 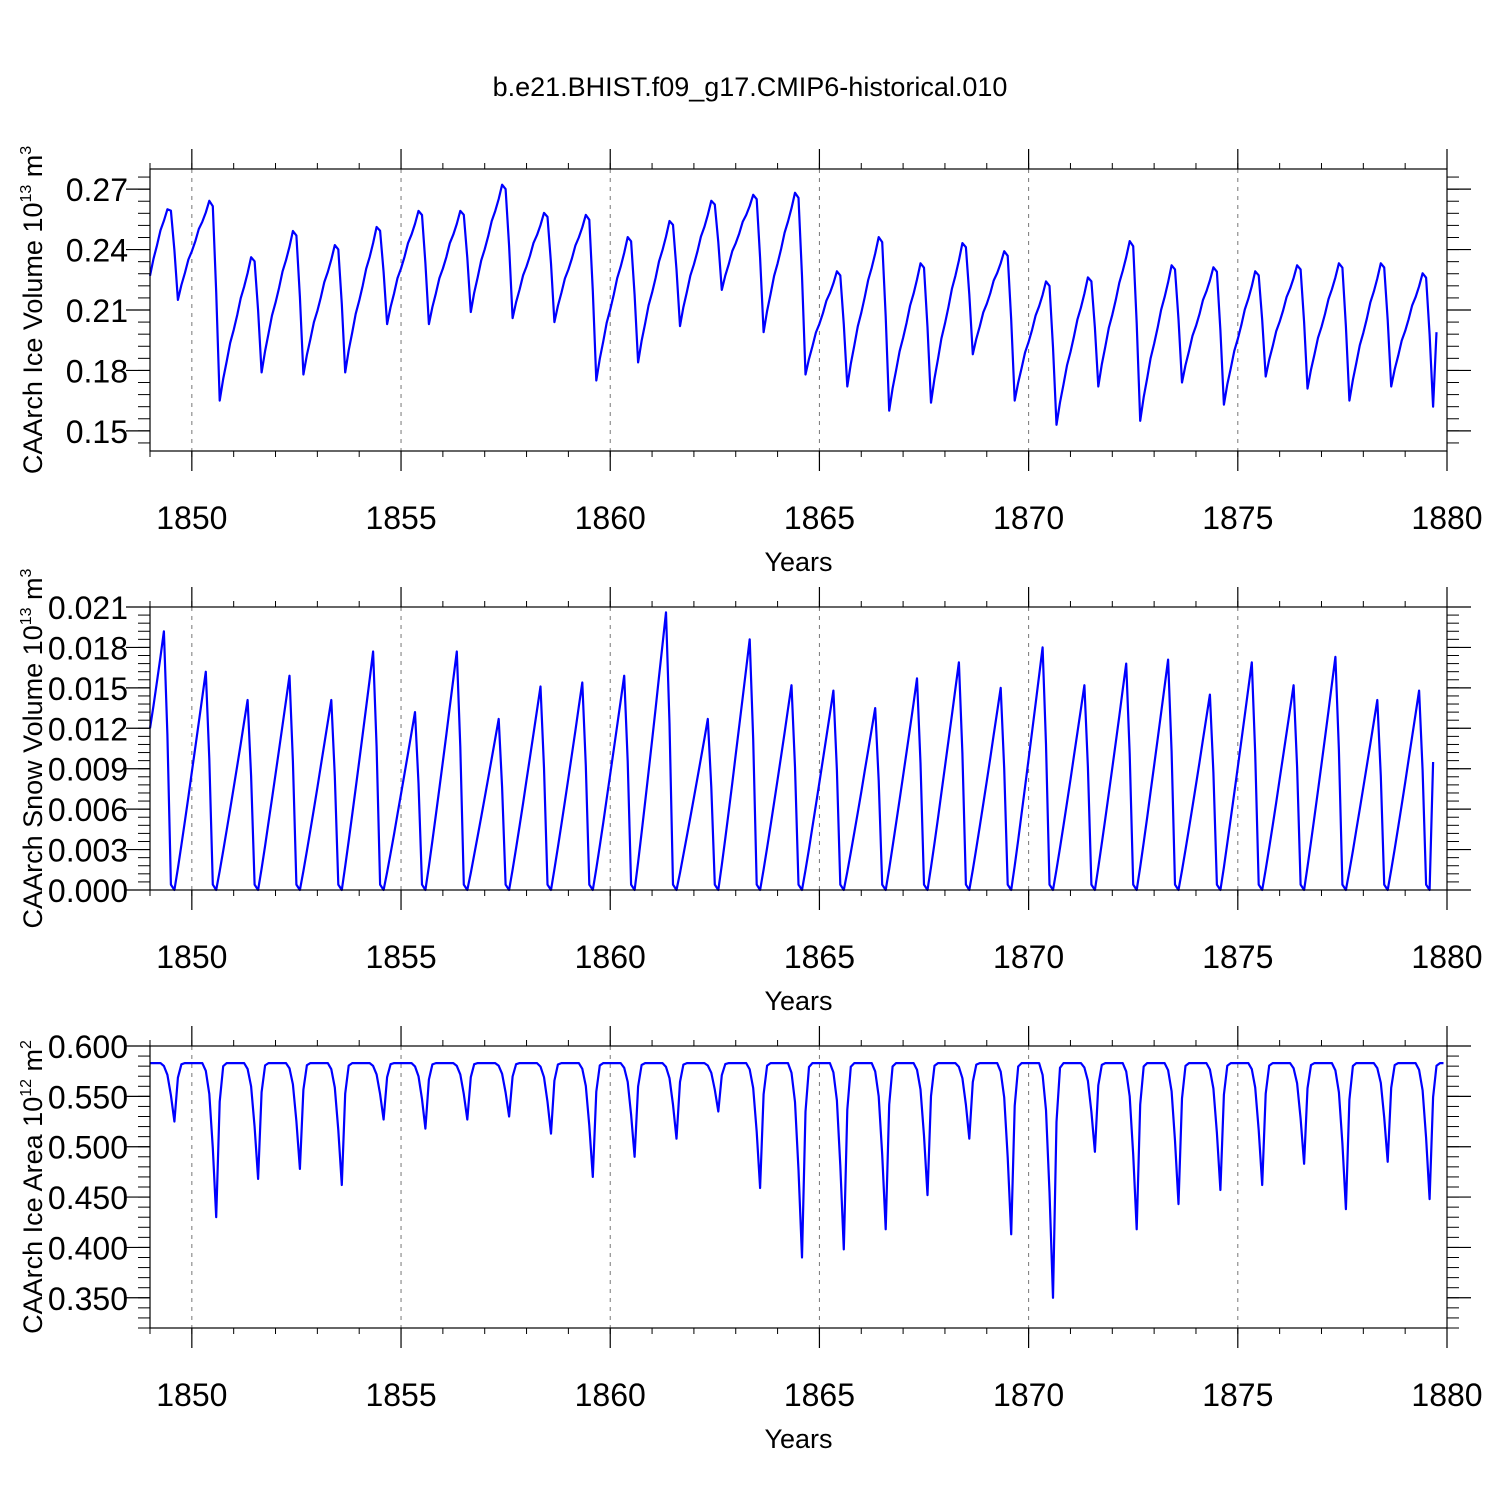 What do you see at coordinates (97, 251) in the screenshot?
I see `y-tick-label: 0.24` at bounding box center [97, 251].